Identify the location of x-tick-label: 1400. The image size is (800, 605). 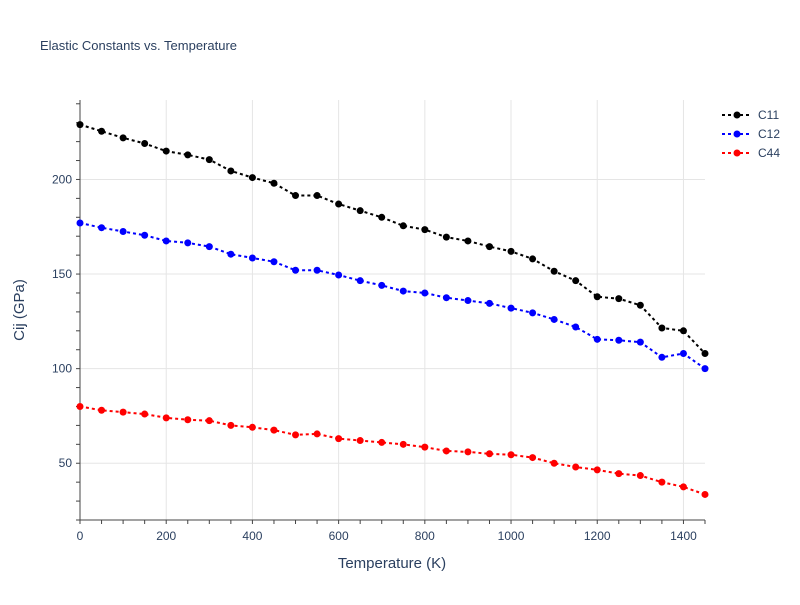
(683, 536).